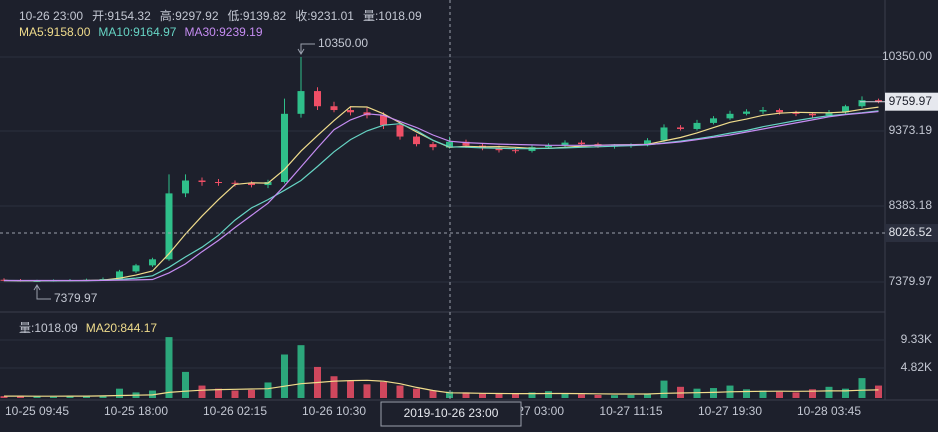 This screenshot has height=432, width=938. Describe the element at coordinates (441, 388) in the screenshot. I see `volume-ma-line` at that location.